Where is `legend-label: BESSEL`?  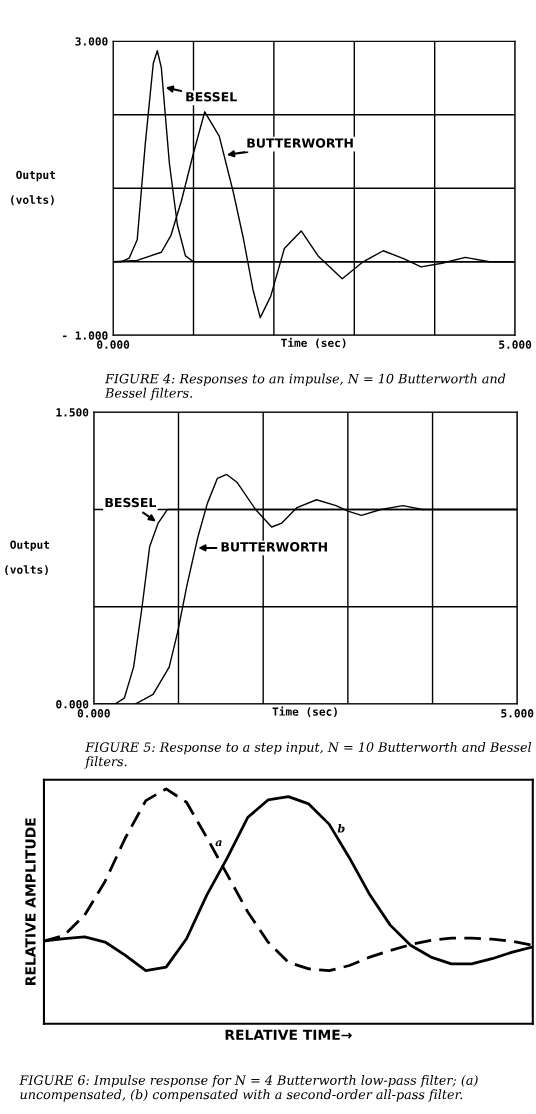
legend-label: BESSEL is located at coordinates (211, 97).